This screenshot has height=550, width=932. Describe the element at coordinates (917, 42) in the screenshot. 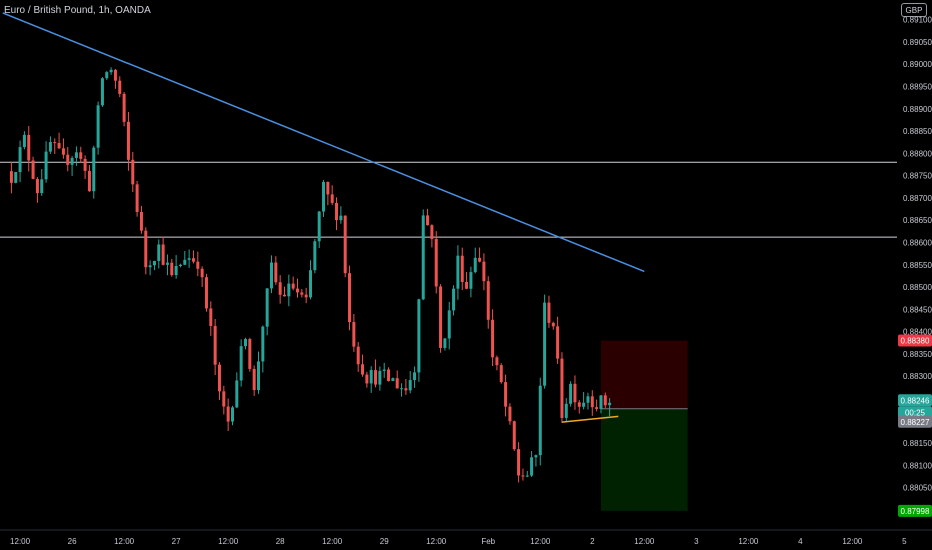

I see `price-tick-label: 0.89050` at that location.